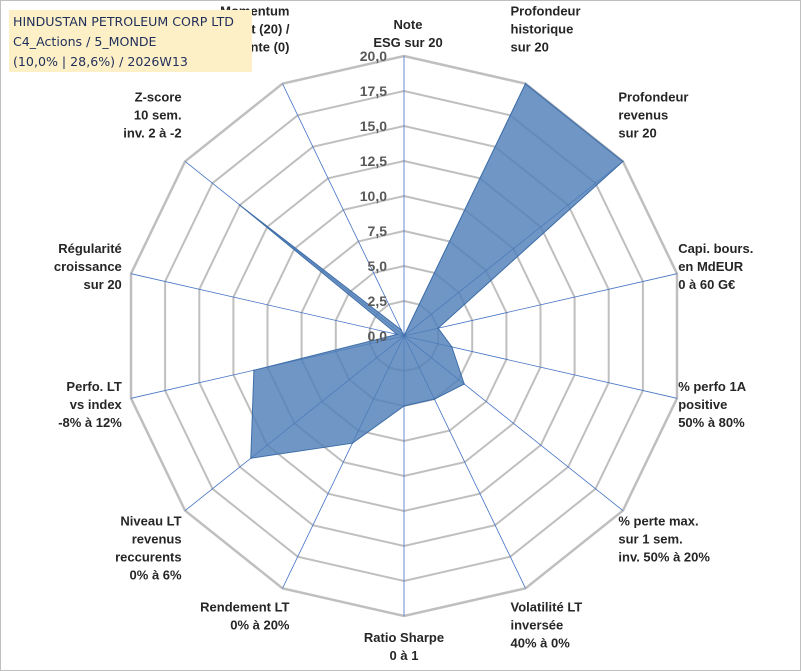 The image size is (801, 671). I want to click on tick-label: 15,0, so click(373, 126).